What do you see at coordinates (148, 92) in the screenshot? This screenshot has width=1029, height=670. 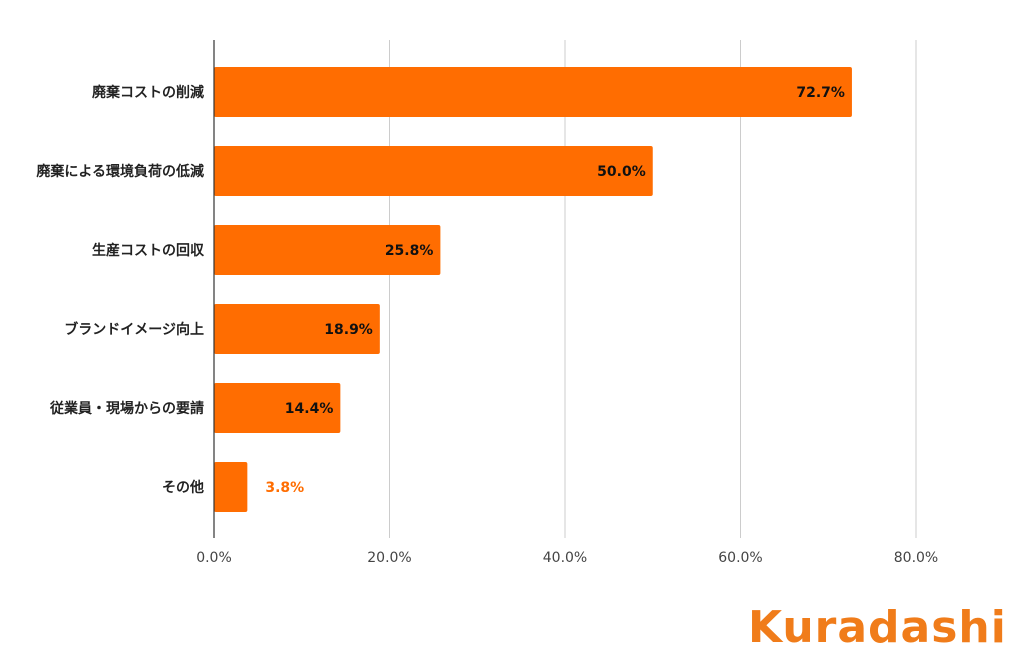 I see `category-label: 廃棄コストの削減` at bounding box center [148, 92].